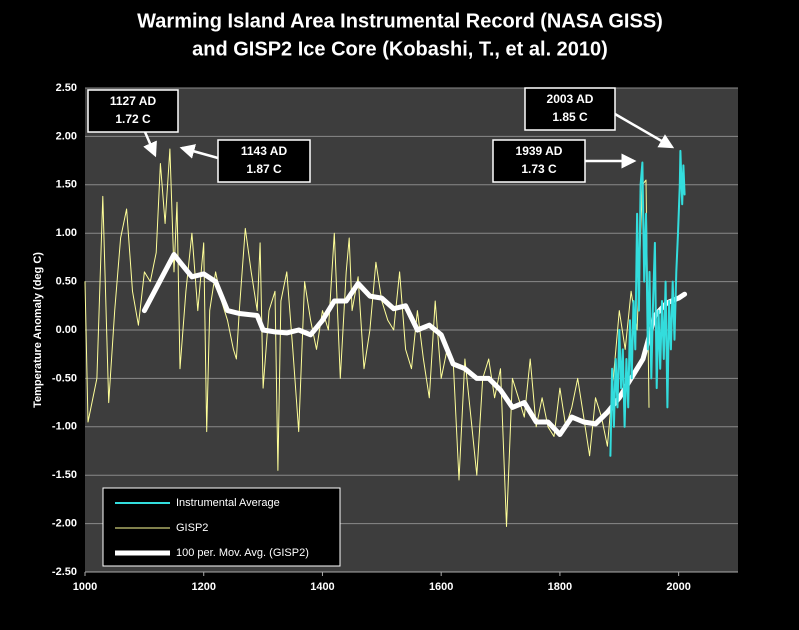  What do you see at coordinates (64, 378) in the screenshot?
I see `y-tick-label: -0.50` at bounding box center [64, 378].